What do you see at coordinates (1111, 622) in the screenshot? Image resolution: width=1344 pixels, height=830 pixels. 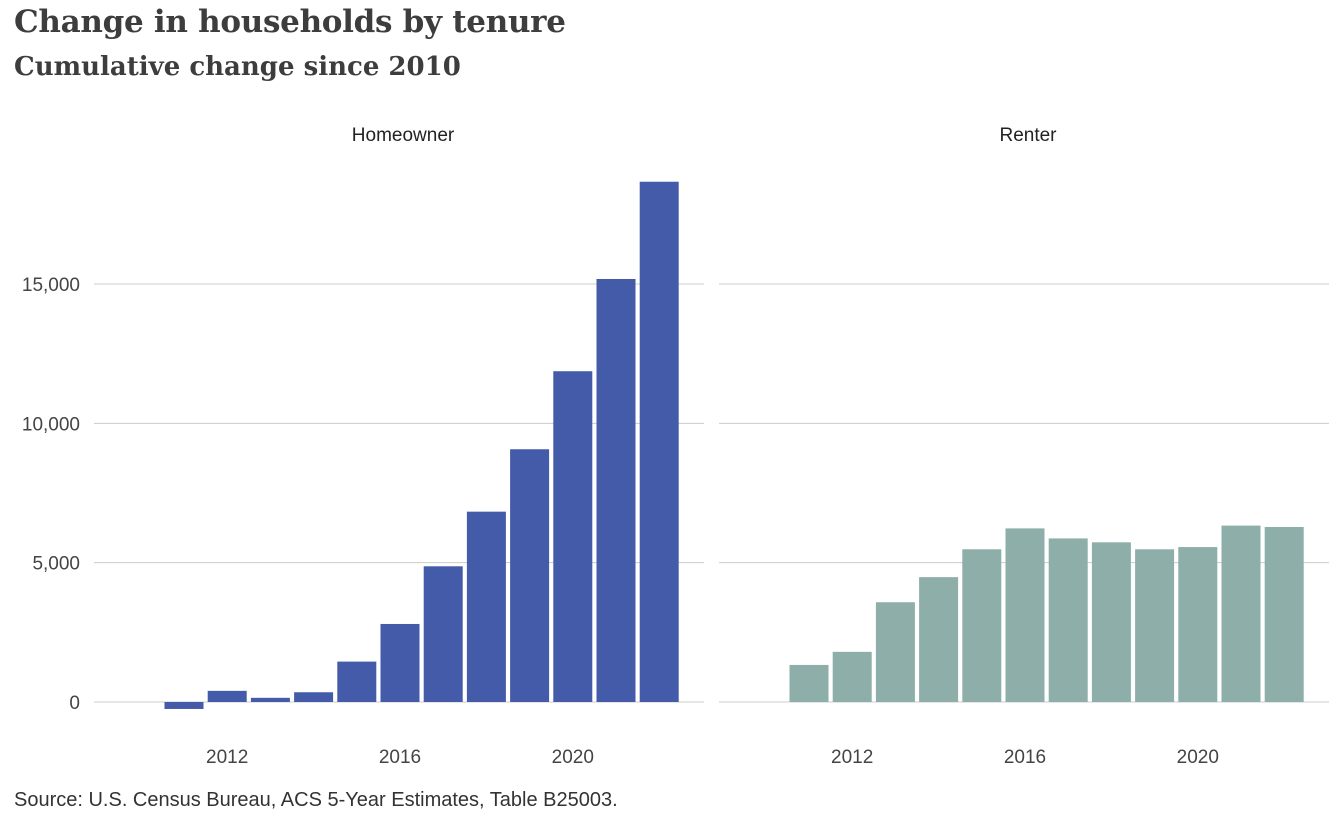 I see `bar-renter-2018` at bounding box center [1111, 622].